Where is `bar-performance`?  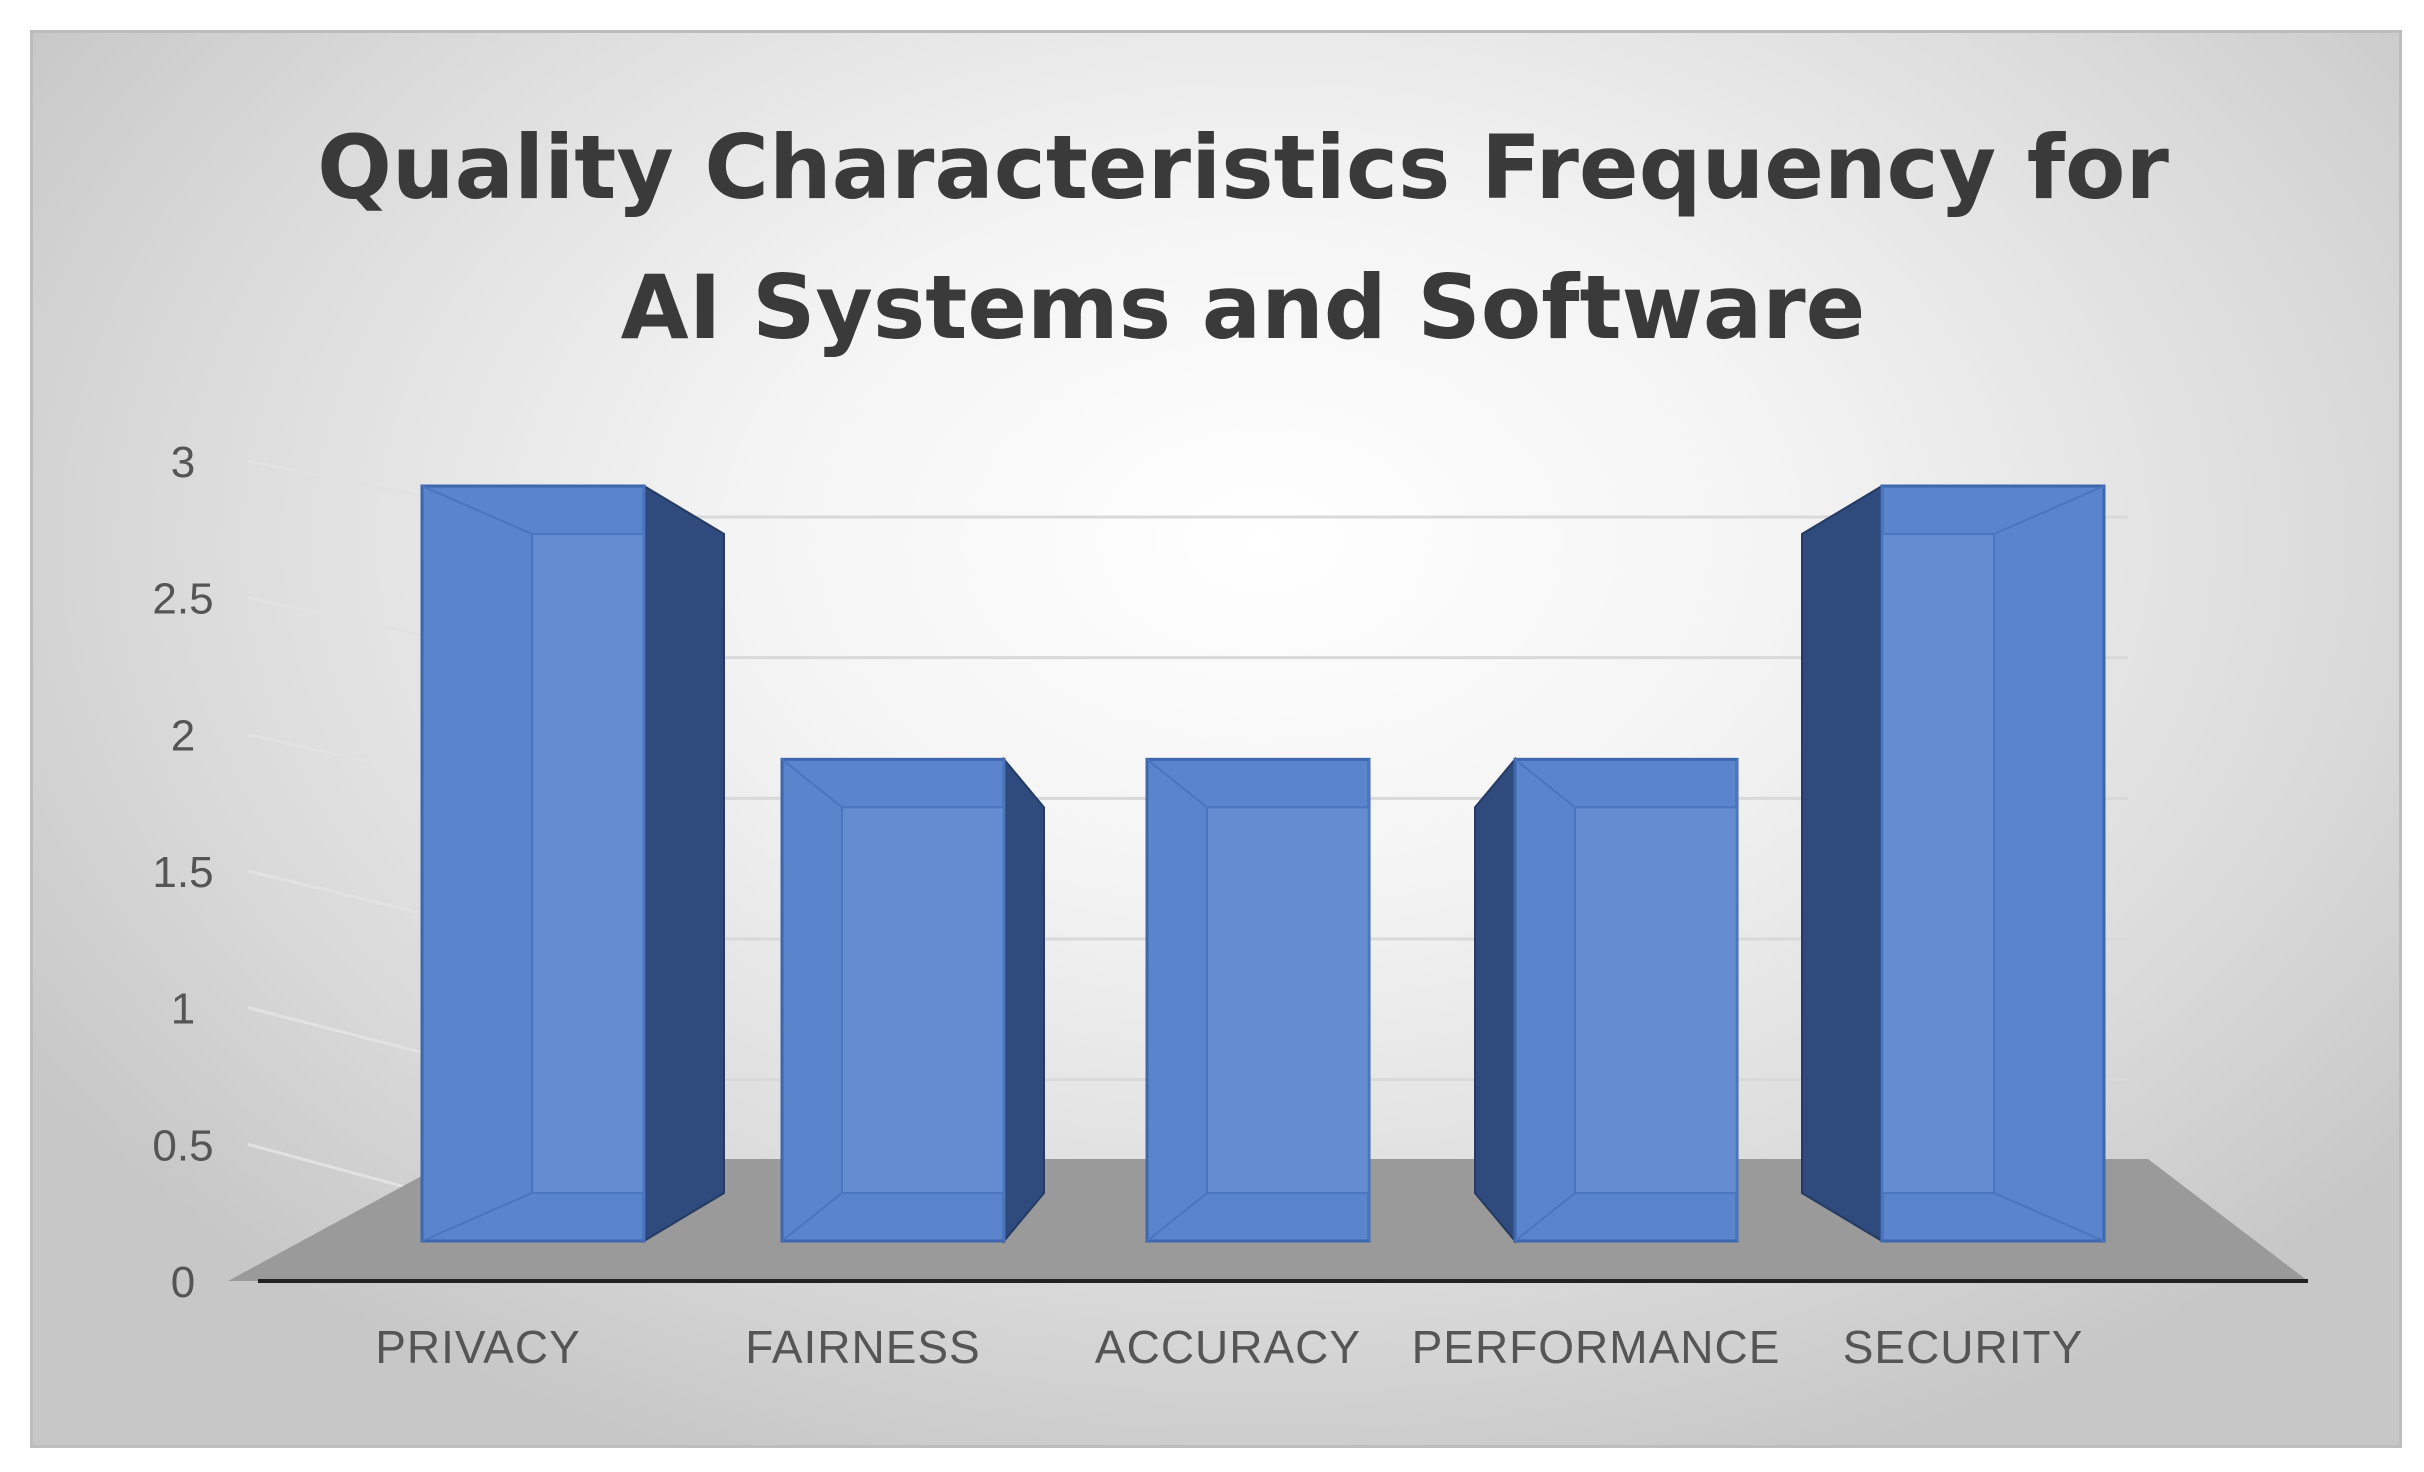
bar-performance is located at coordinates (1606, 1000).